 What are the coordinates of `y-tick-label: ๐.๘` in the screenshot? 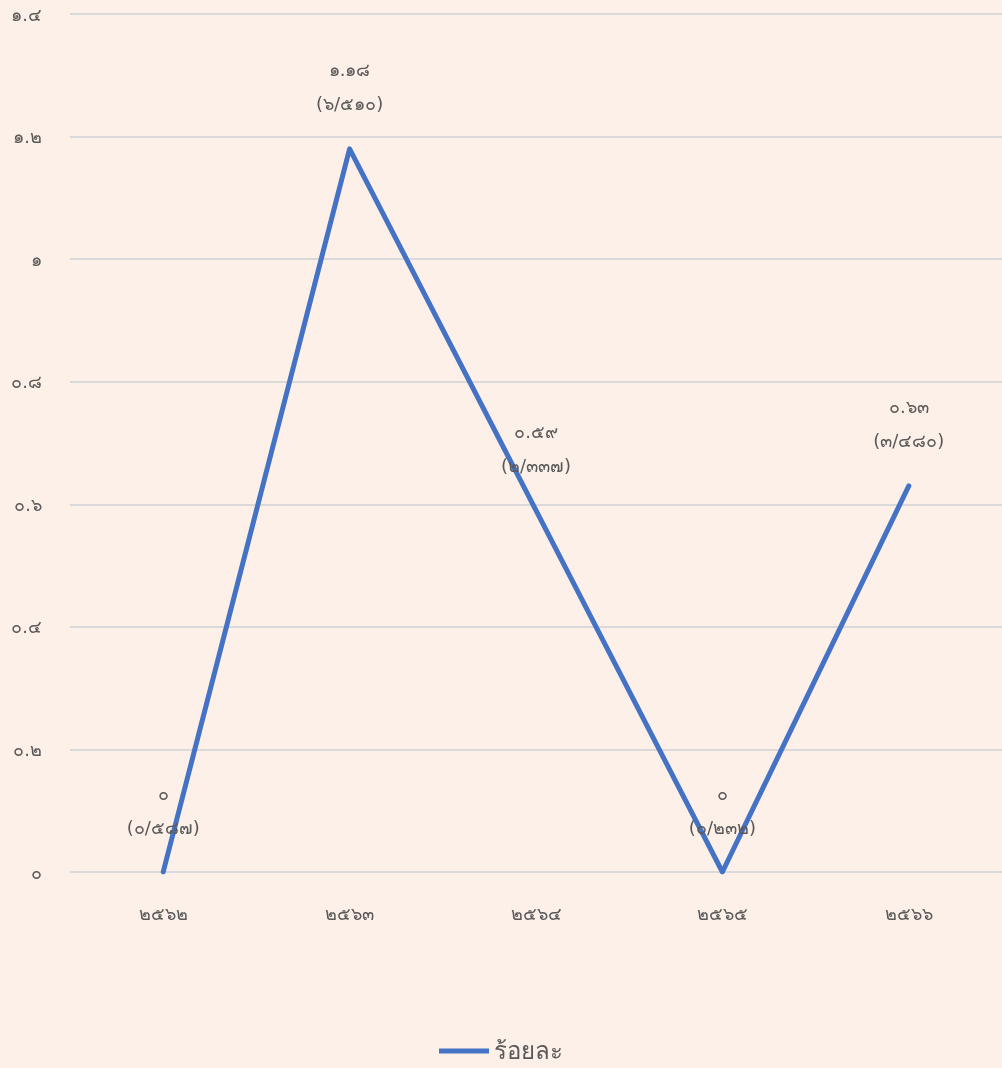 It's located at (26, 382).